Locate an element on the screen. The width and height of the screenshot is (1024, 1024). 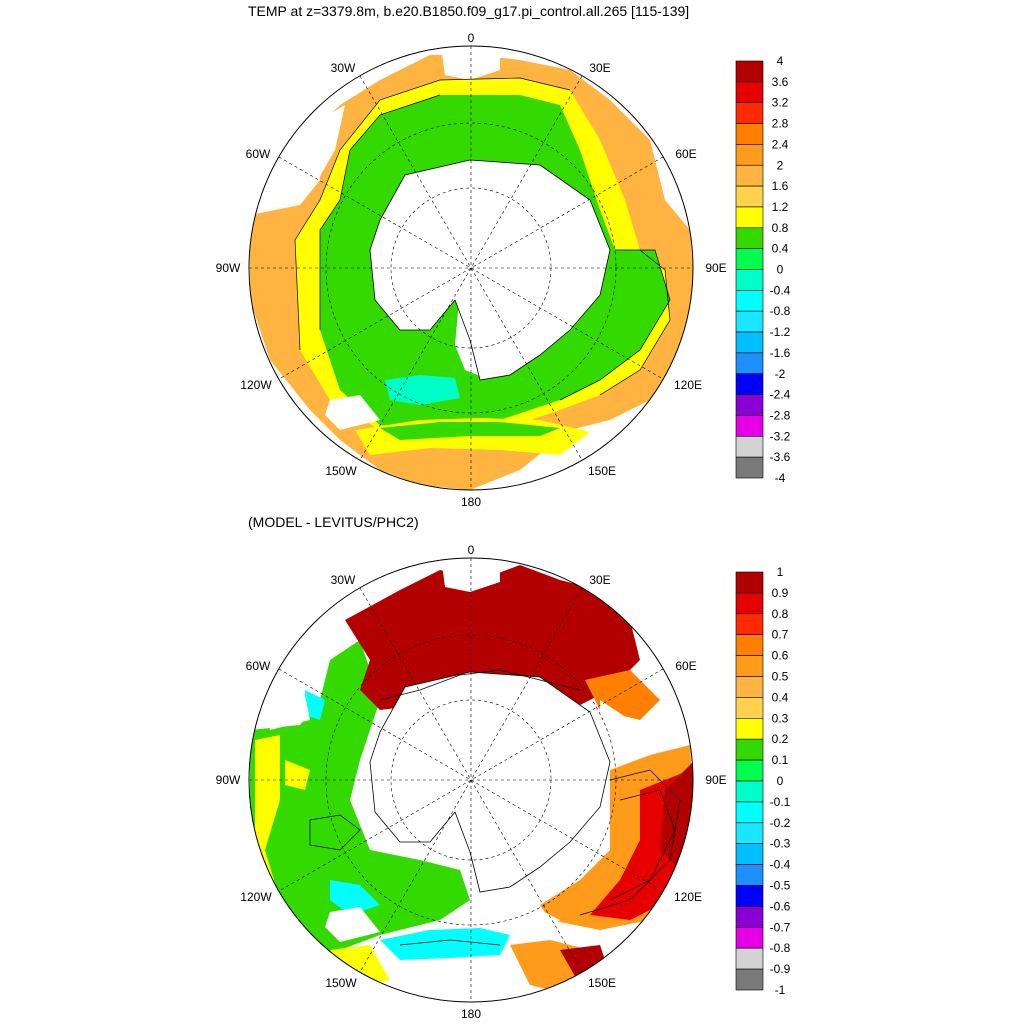
lon-label-90w: 90W is located at coordinates (228, 268).